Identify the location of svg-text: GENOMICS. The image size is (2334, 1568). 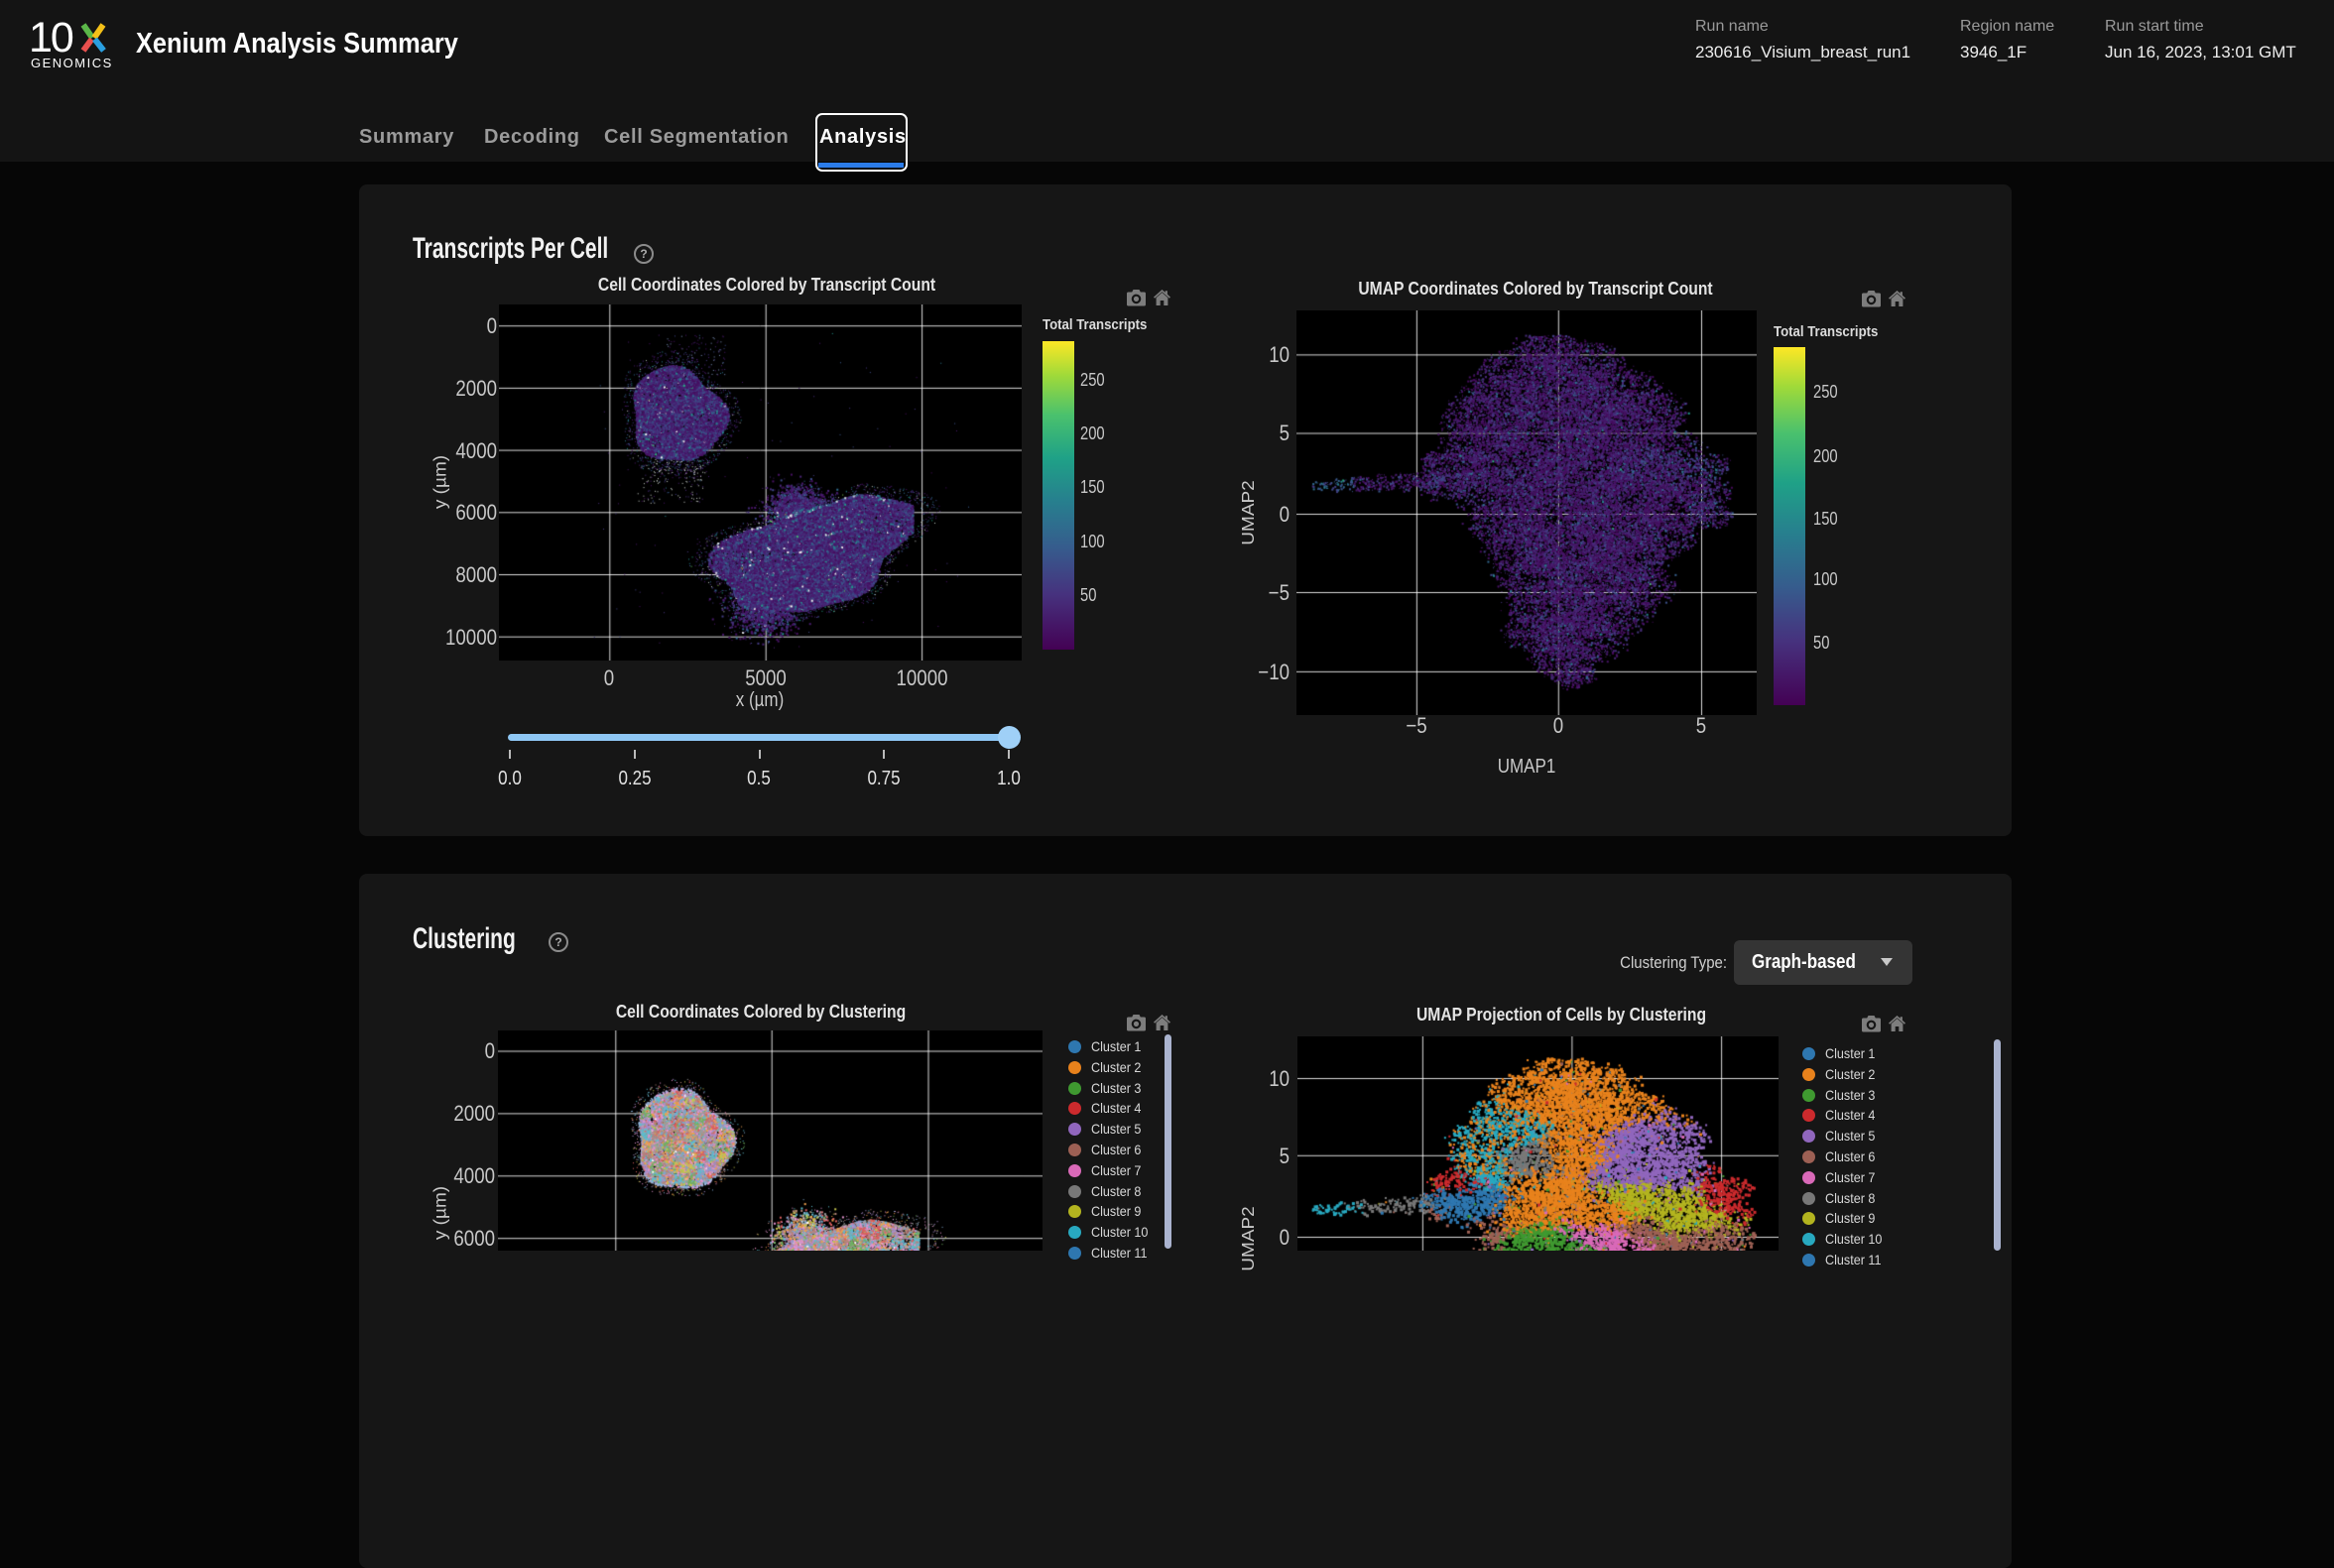
(72, 62).